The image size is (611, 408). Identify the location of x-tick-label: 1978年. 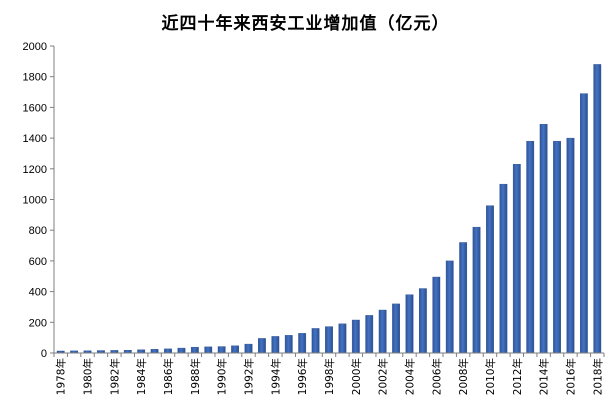
(61, 376).